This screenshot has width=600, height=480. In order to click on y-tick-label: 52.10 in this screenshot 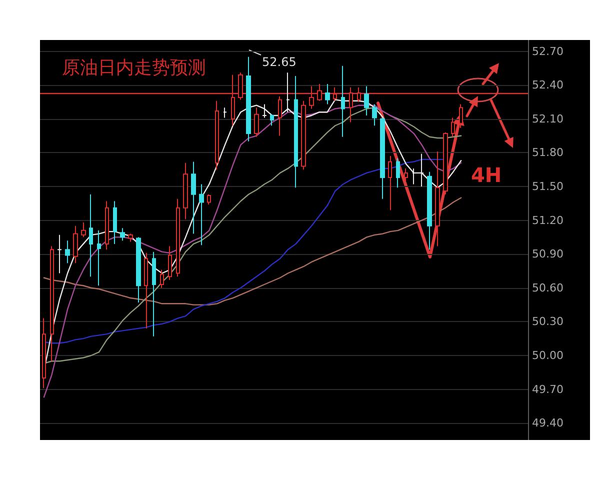, I will do `click(548, 119)`.